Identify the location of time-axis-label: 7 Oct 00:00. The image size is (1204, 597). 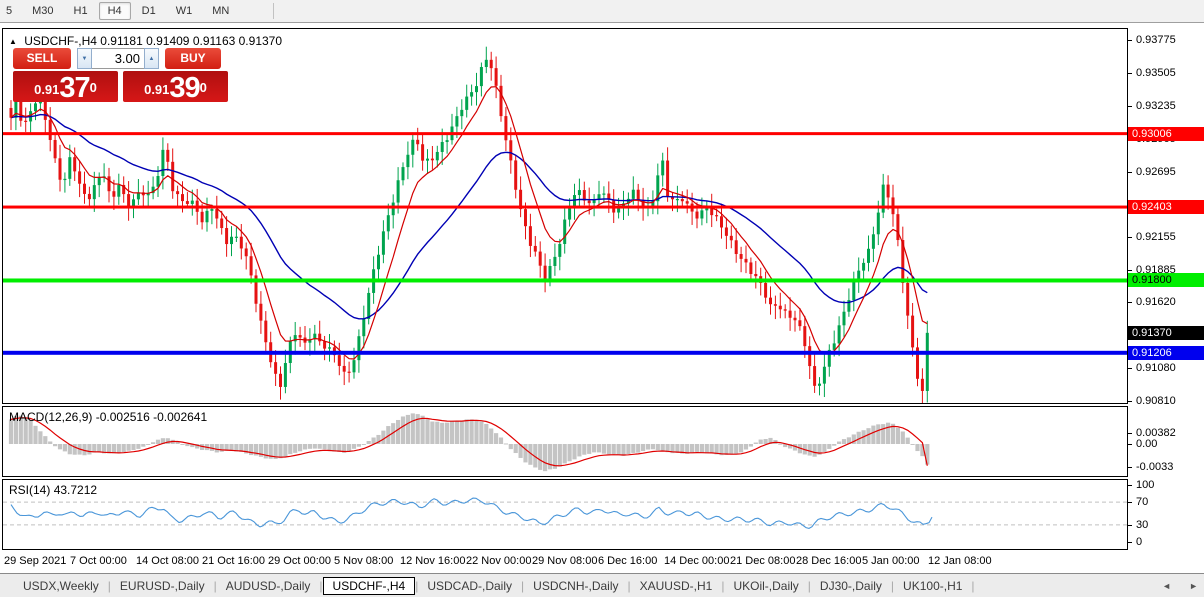
(98, 561).